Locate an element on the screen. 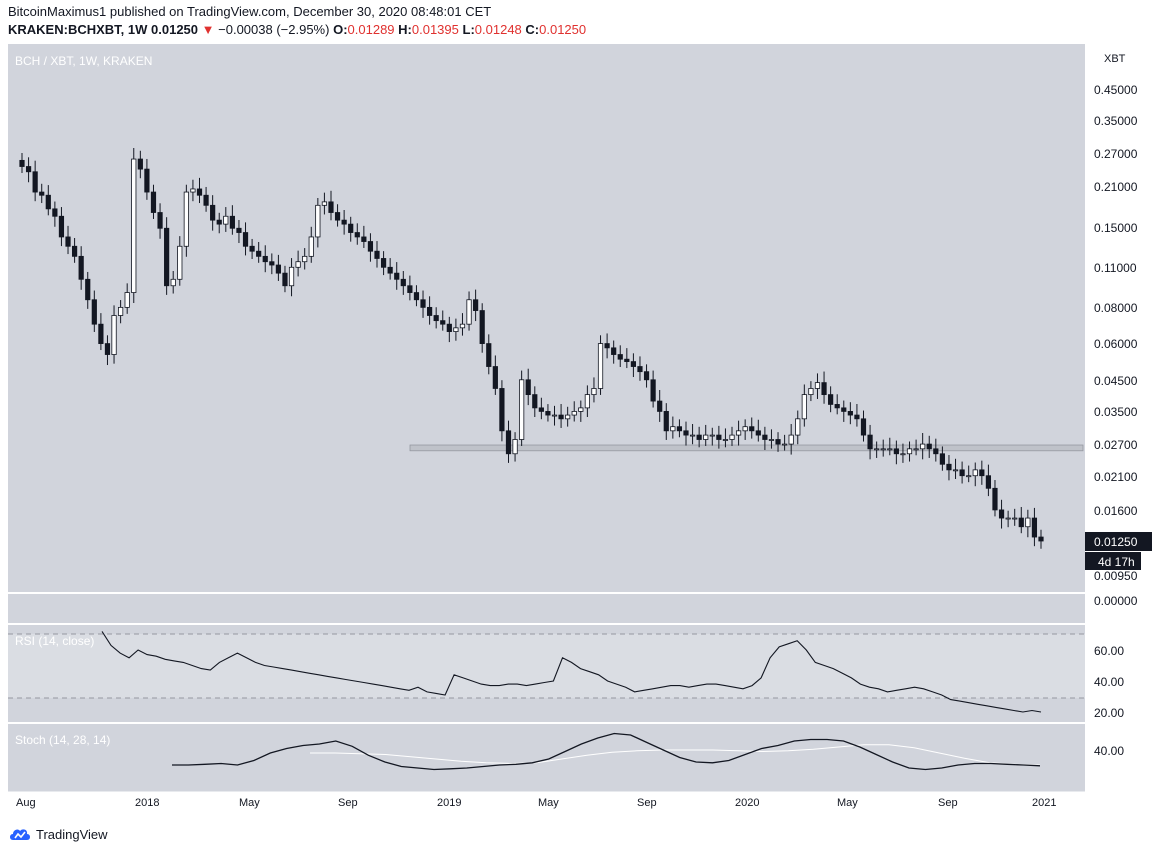  stoch-k-line is located at coordinates (606, 751).